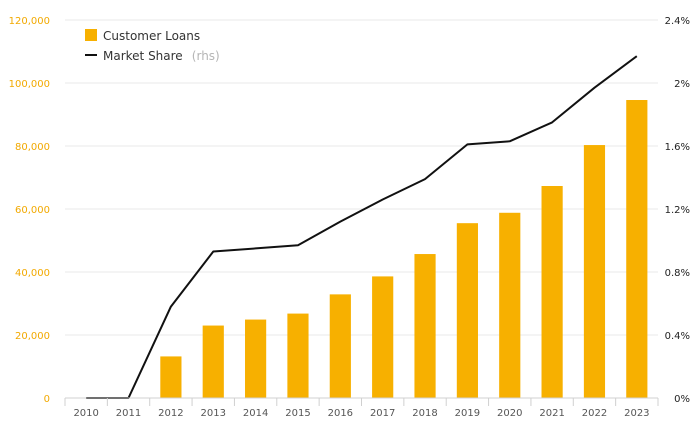  I want to click on y-right-tick-label: 0%, so click(682, 399).